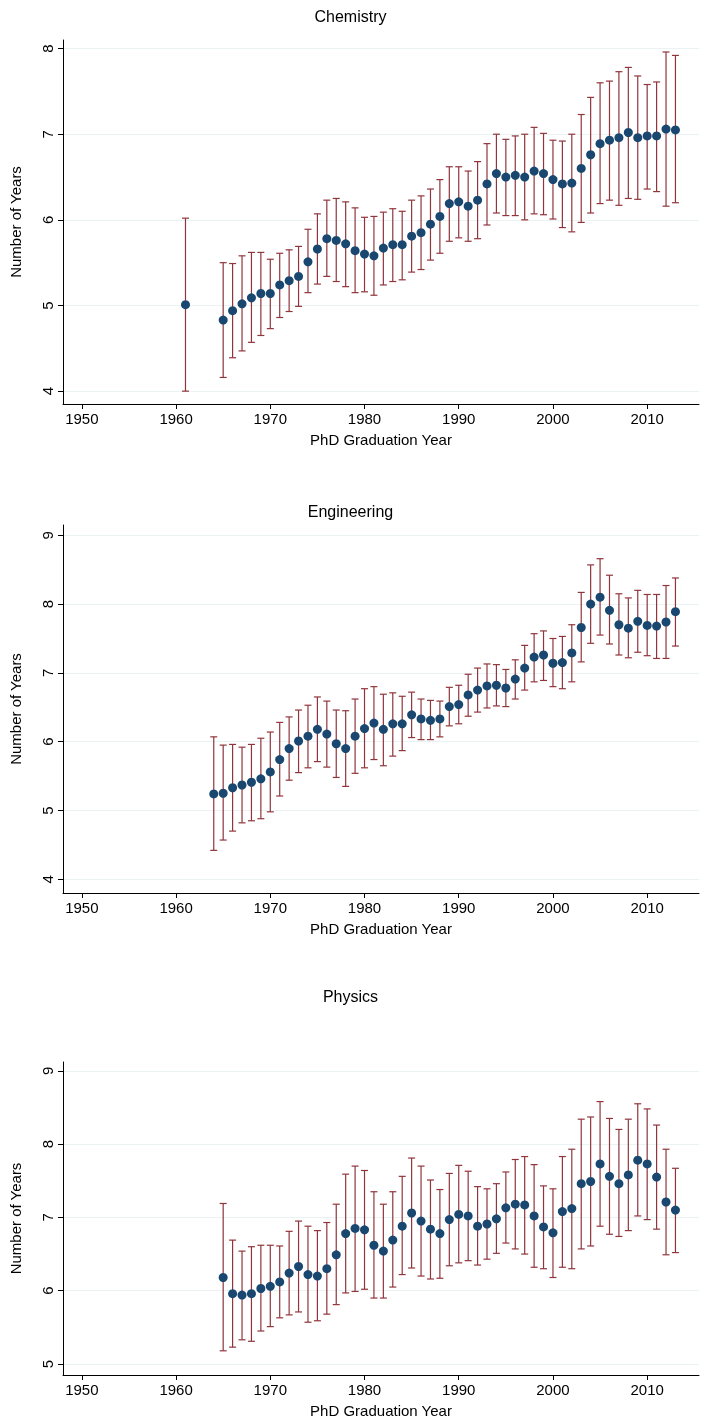  What do you see at coordinates (350, 996) in the screenshot?
I see `chart-title: Physics` at bounding box center [350, 996].